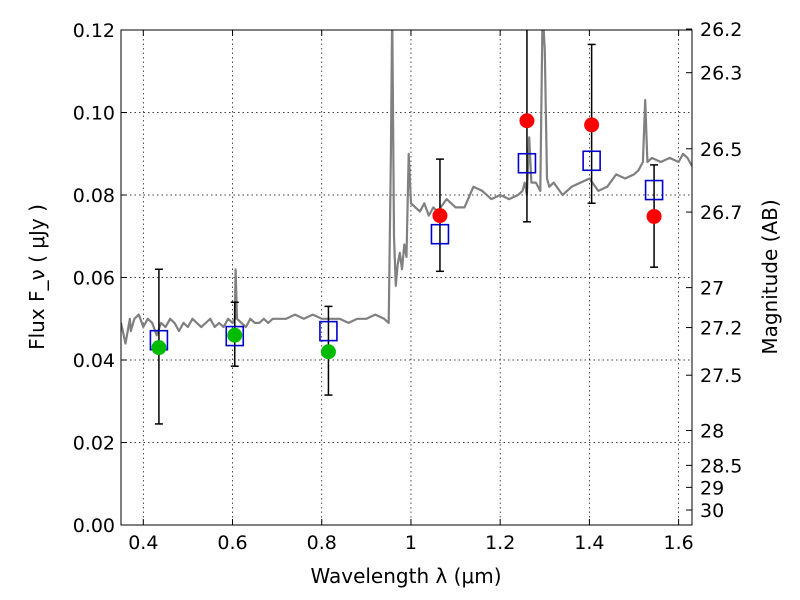  I want to click on y-tick-label: 0.10, so click(94, 114).